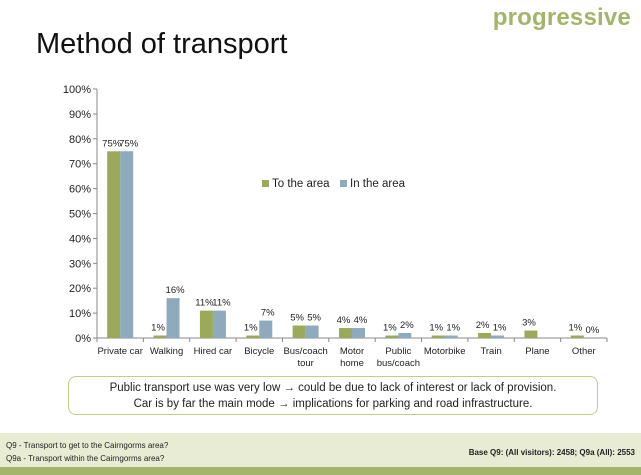 The width and height of the screenshot is (641, 475). What do you see at coordinates (80, 115) in the screenshot?
I see `y-tick-label: 90%` at bounding box center [80, 115].